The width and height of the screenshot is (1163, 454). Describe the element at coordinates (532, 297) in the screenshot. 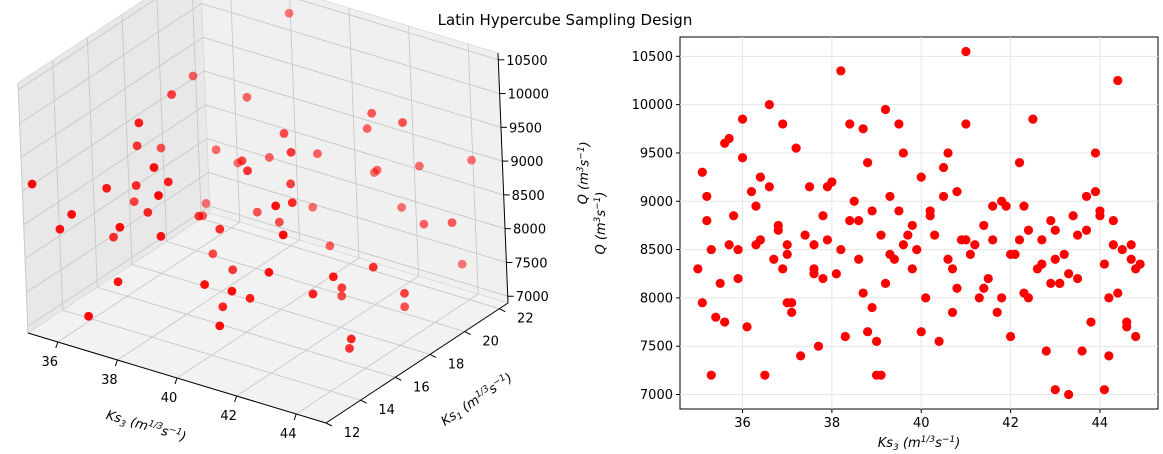

I see `z-tick-label-3d: 7000` at that location.